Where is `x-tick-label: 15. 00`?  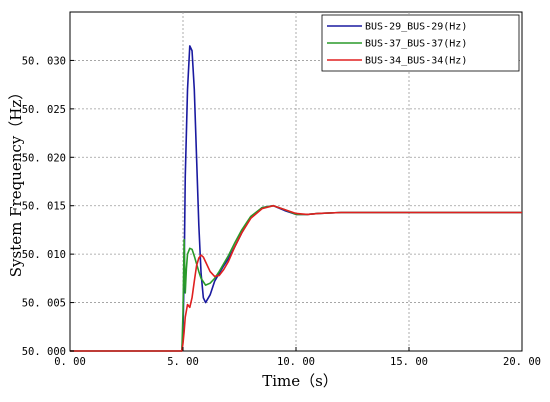
x-tick-label: 15. 00 is located at coordinates (409, 362).